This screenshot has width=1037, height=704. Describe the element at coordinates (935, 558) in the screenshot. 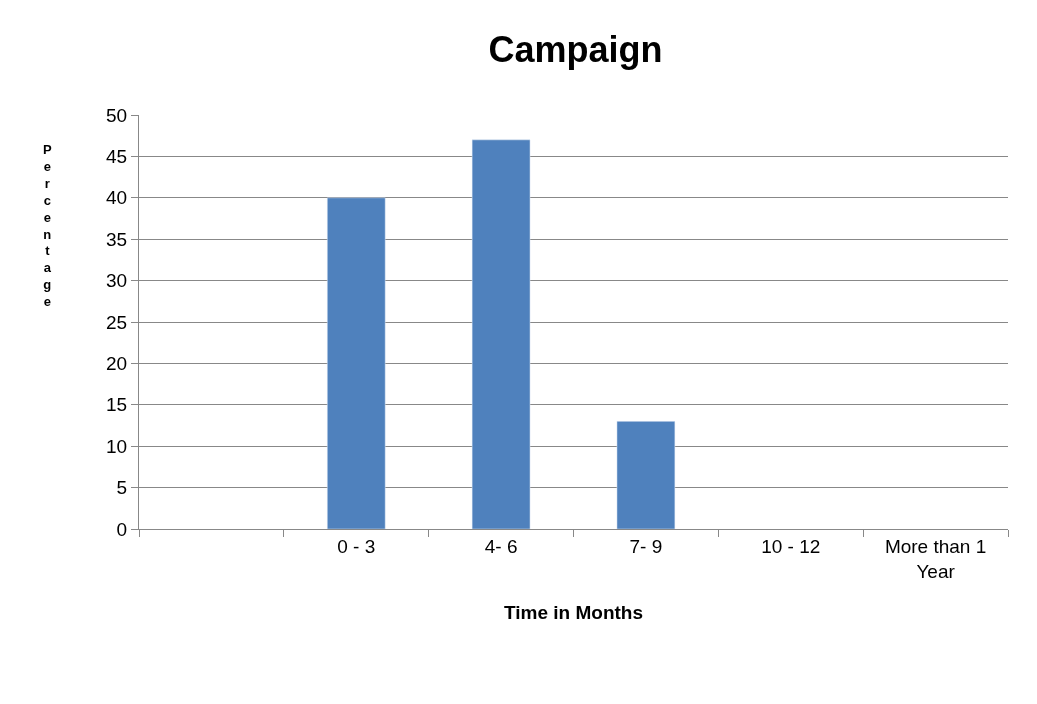

I see `x-tick-label: More than 1 Year` at that location.